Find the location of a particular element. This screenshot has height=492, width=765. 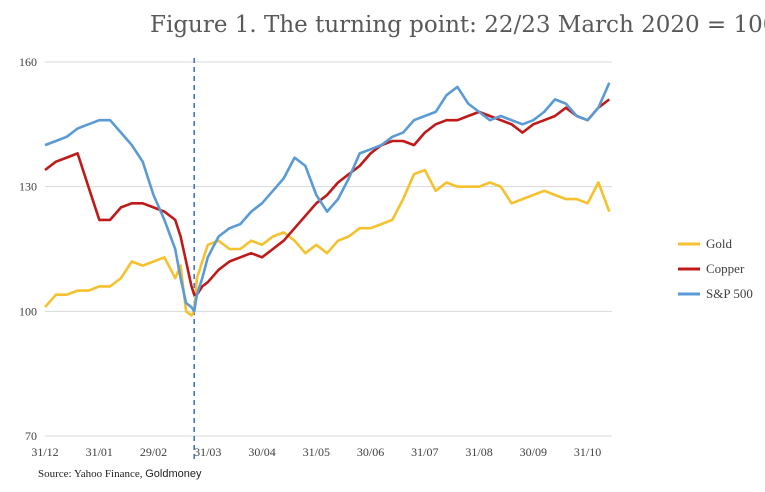

y-tick-label: 70 is located at coordinates (31, 436).